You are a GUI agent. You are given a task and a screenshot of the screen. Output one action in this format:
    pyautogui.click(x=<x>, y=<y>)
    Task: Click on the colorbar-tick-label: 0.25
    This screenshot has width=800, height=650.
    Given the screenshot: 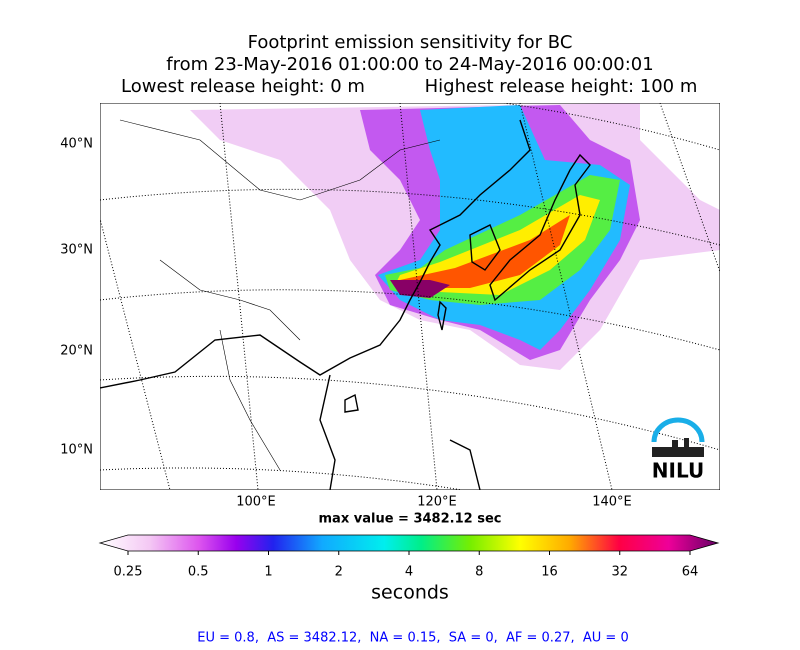 What is the action you would take?
    pyautogui.click(x=128, y=572)
    